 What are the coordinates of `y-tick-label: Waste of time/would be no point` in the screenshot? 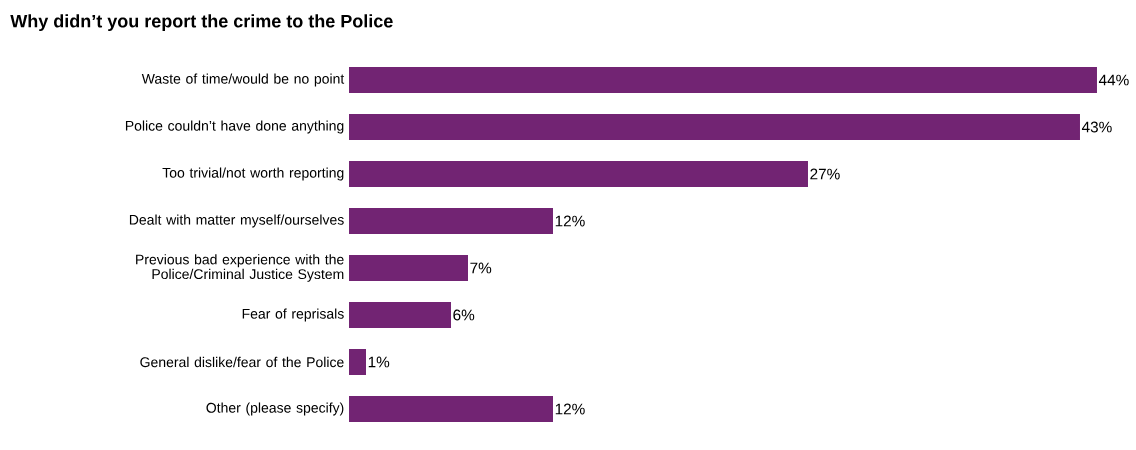 It's located at (243, 80).